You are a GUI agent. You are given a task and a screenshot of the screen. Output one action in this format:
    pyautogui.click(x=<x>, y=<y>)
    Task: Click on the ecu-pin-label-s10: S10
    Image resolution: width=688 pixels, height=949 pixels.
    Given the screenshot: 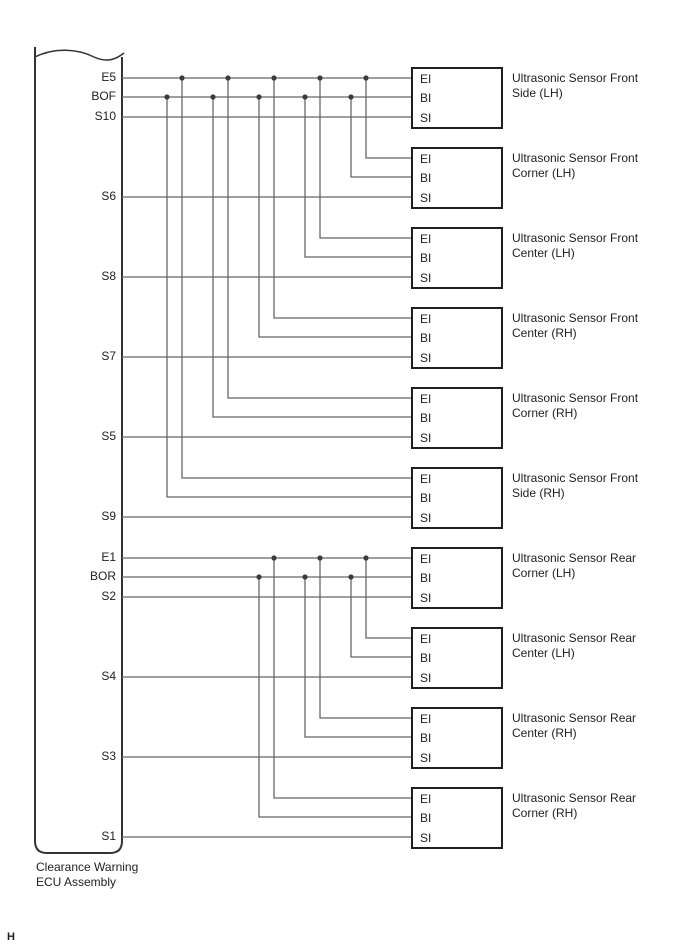 What is the action you would take?
    pyautogui.click(x=105, y=116)
    